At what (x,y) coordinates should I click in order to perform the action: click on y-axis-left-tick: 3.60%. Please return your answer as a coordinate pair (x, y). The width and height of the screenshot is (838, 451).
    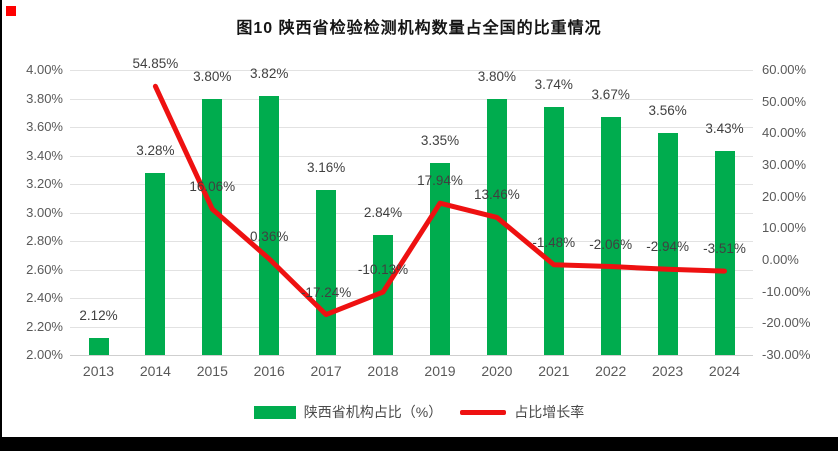
    Looking at the image, I should click on (44, 126).